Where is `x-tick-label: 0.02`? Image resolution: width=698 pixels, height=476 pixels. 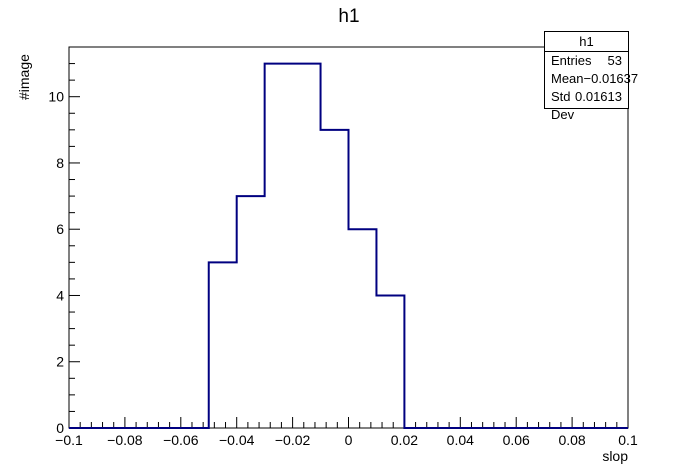 x-tick-label: 0.02 is located at coordinates (404, 440).